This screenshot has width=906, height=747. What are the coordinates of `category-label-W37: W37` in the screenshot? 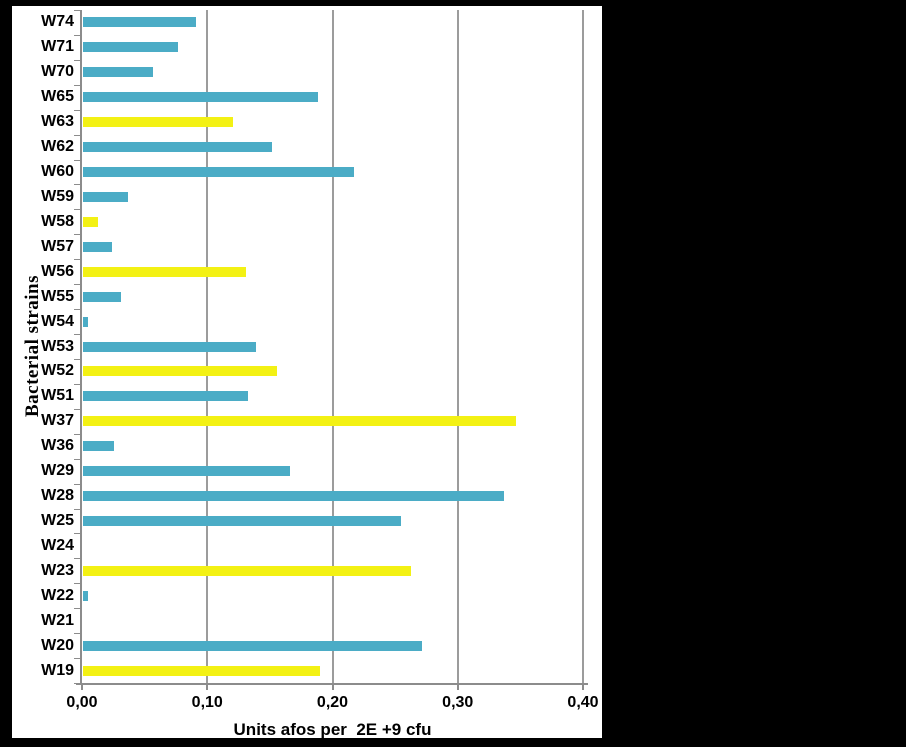 It's located at (57, 421).